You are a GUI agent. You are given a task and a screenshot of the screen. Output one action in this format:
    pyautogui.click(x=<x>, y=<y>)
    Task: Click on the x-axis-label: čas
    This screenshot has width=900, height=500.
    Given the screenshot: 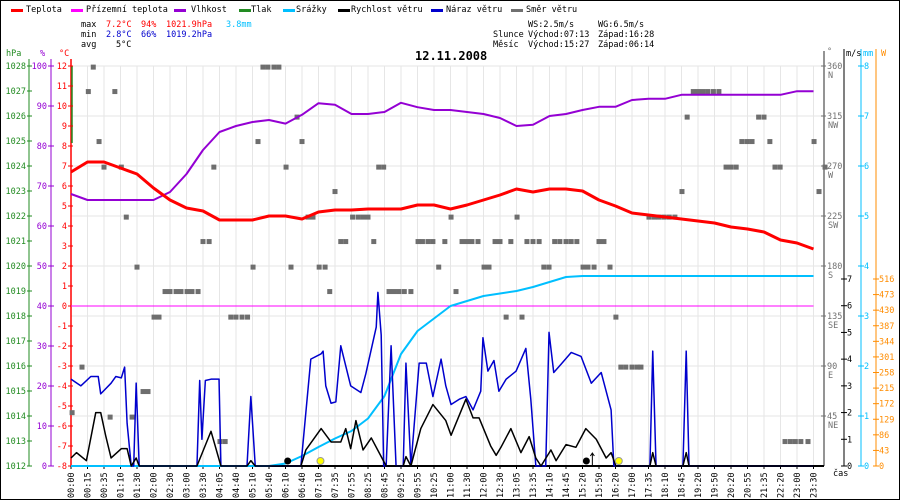 What is the action you would take?
    pyautogui.click(x=841, y=474)
    